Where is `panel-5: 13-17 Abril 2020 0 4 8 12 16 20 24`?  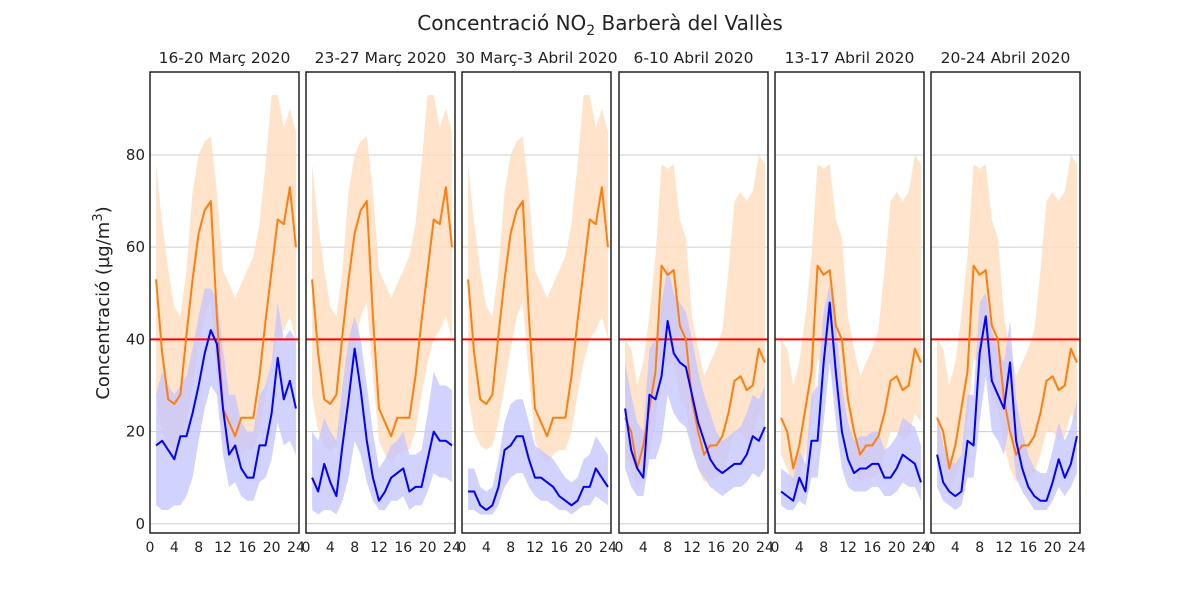
panel-5: 13-17 Abril 2020 0 4 8 12 16 20 24 is located at coordinates (850, 302).